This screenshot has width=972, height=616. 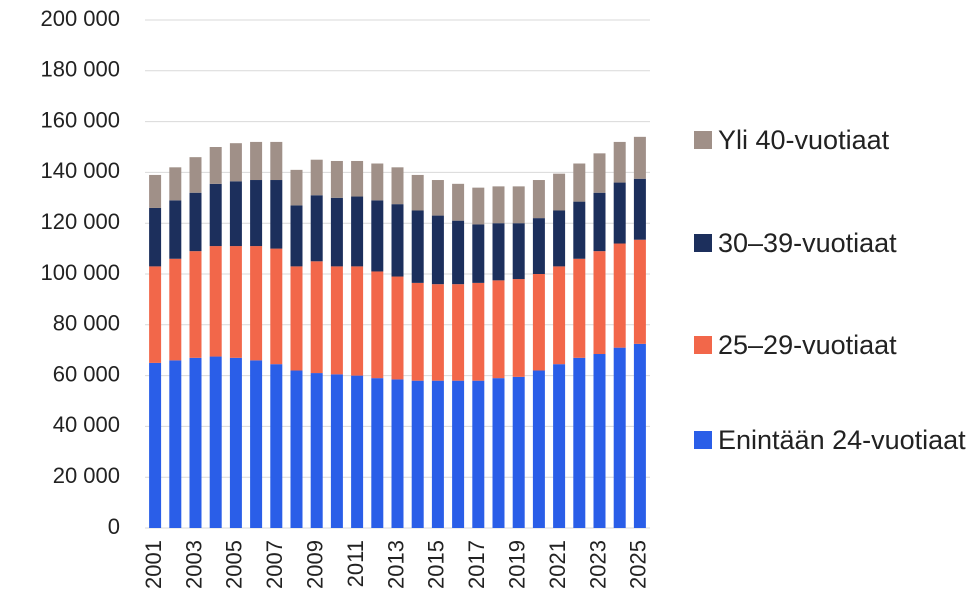 What do you see at coordinates (804, 140) in the screenshot?
I see `legend-label: Yli 40-vuotiaat` at bounding box center [804, 140].